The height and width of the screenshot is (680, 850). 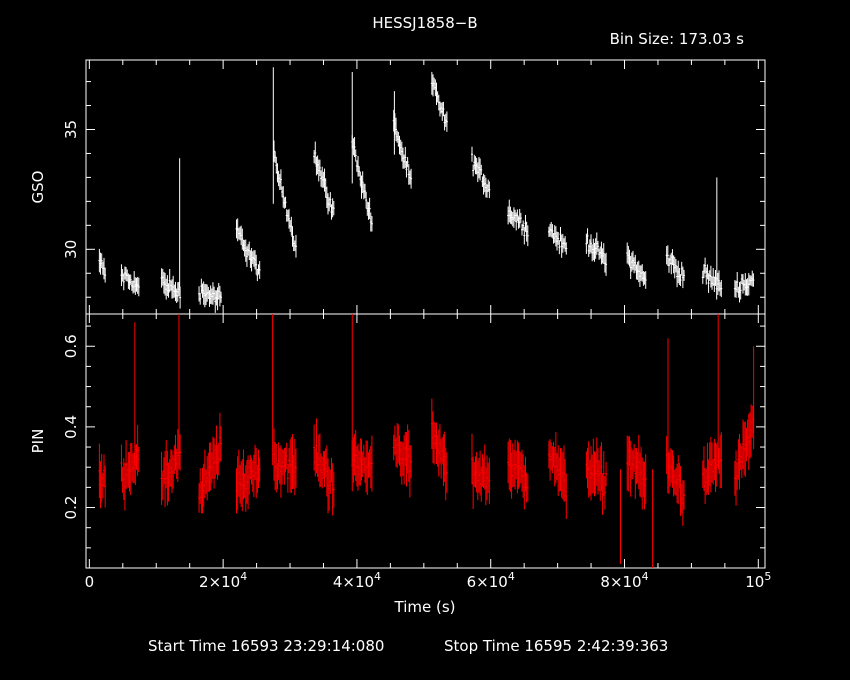 I want to click on x-tick-label: 8×104, so click(x=624, y=580).